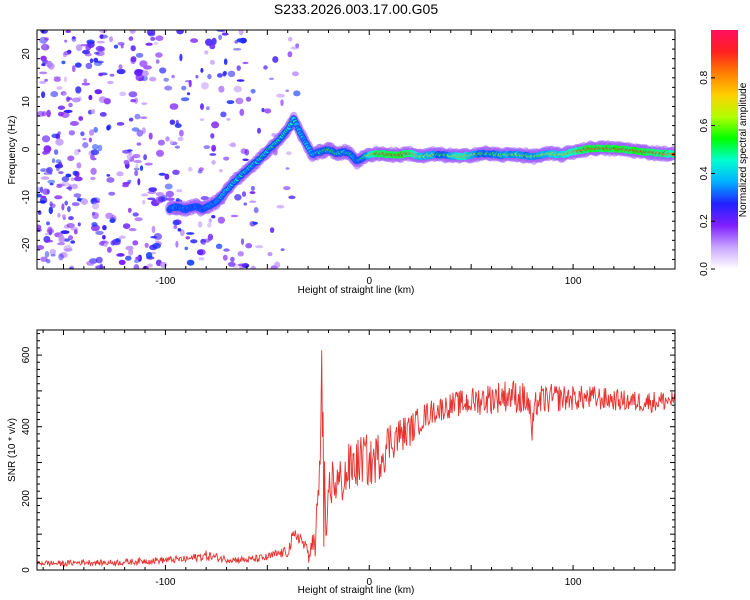  Describe the element at coordinates (26, 197) in the screenshot. I see `y-tick-label: -10` at that location.